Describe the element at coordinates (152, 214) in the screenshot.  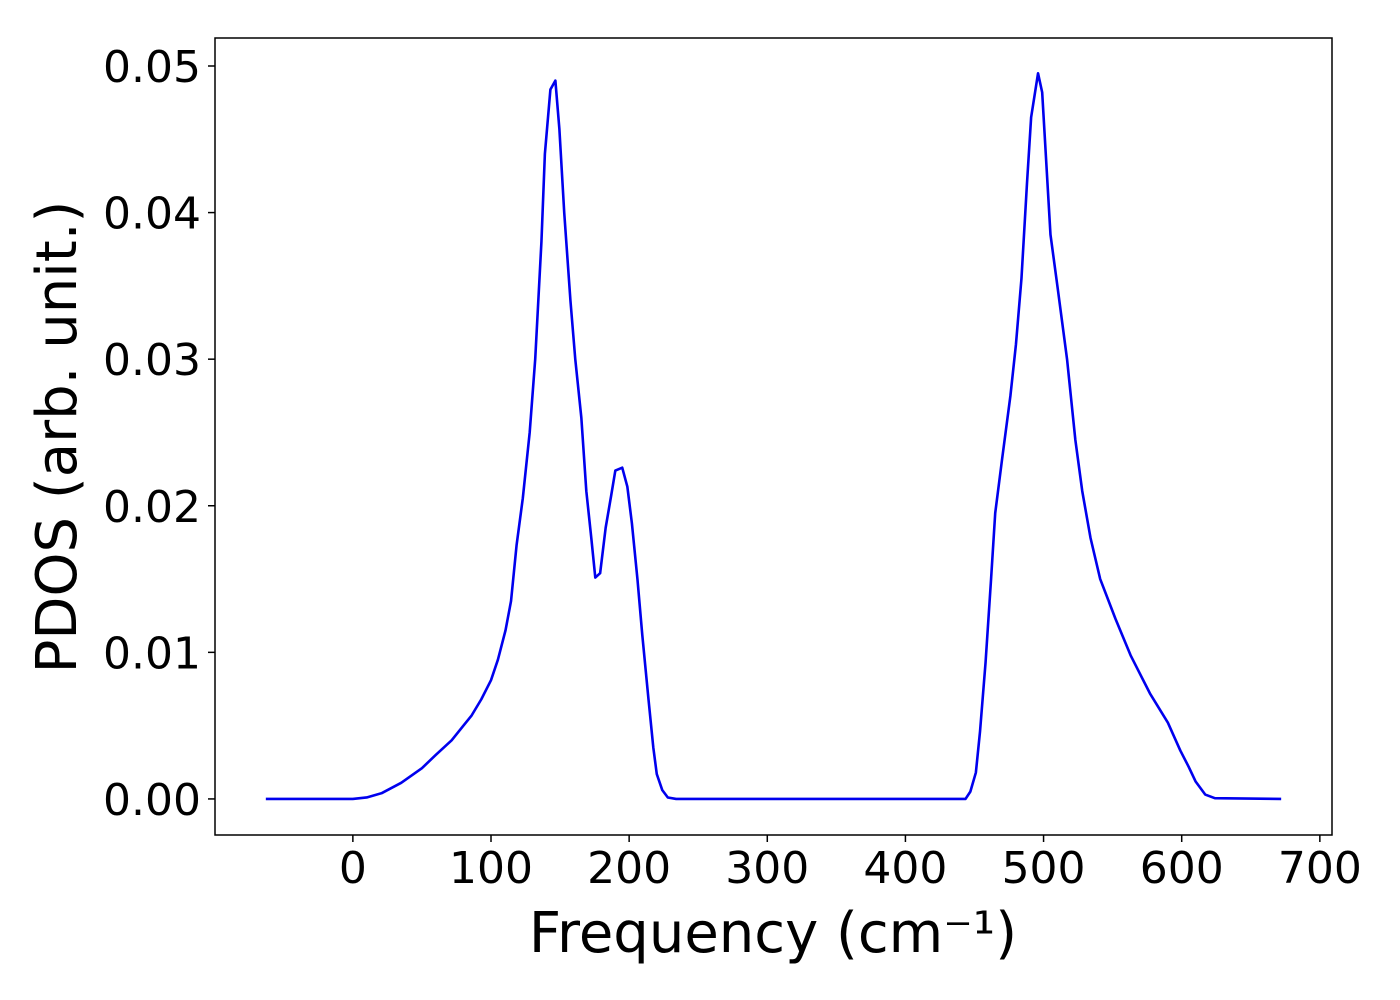
I see `y-tick-label: 0.04` at that location.